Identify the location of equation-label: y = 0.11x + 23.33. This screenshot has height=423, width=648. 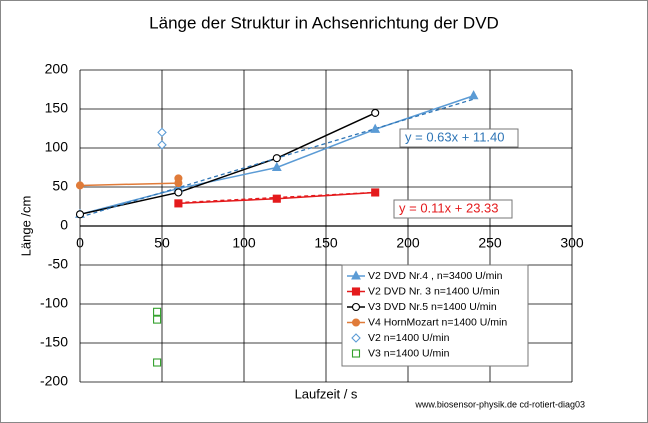
(453, 209).